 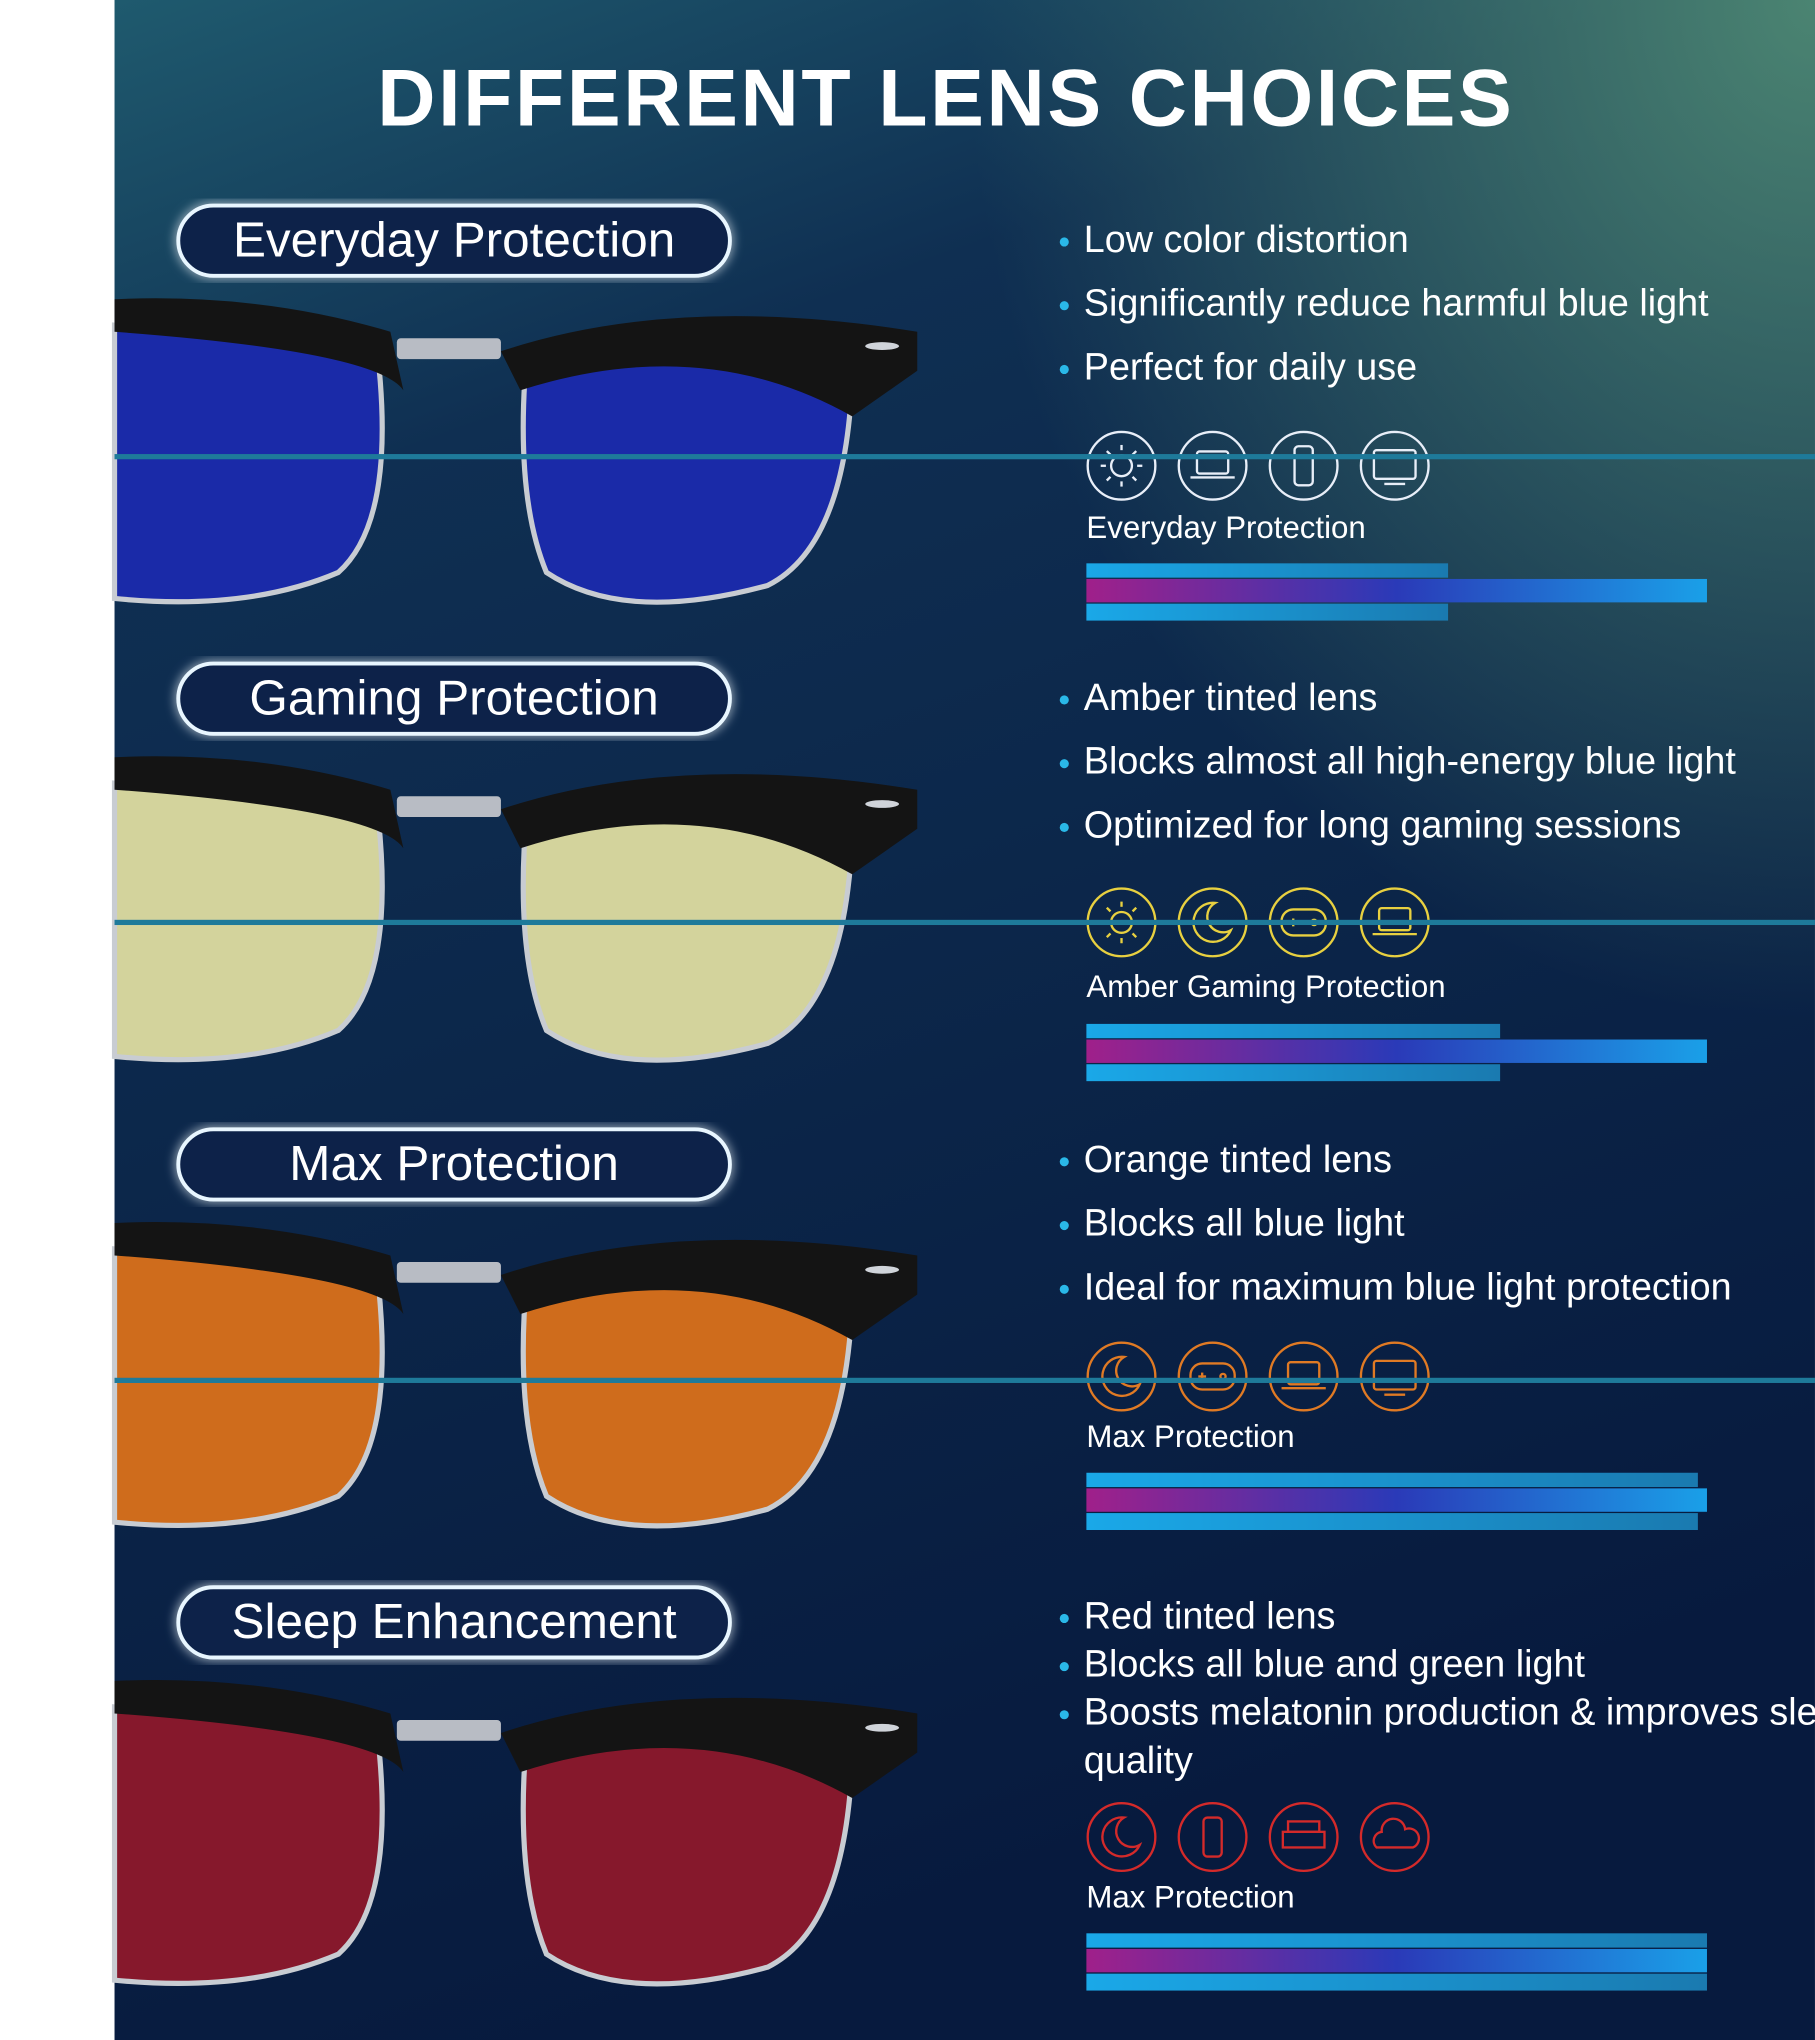 What do you see at coordinates (1335, 1664) in the screenshot?
I see `bullet-text: Blocks all blue and green light` at bounding box center [1335, 1664].